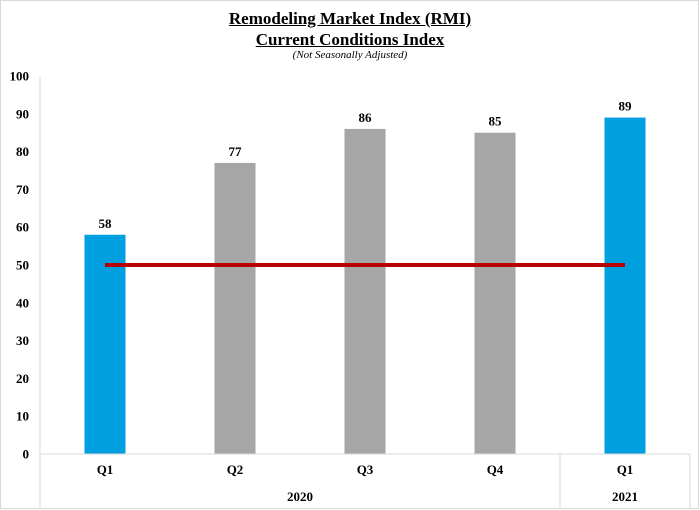 The height and width of the screenshot is (510, 700). I want to click on y-tick-label: 80, so click(22, 151).